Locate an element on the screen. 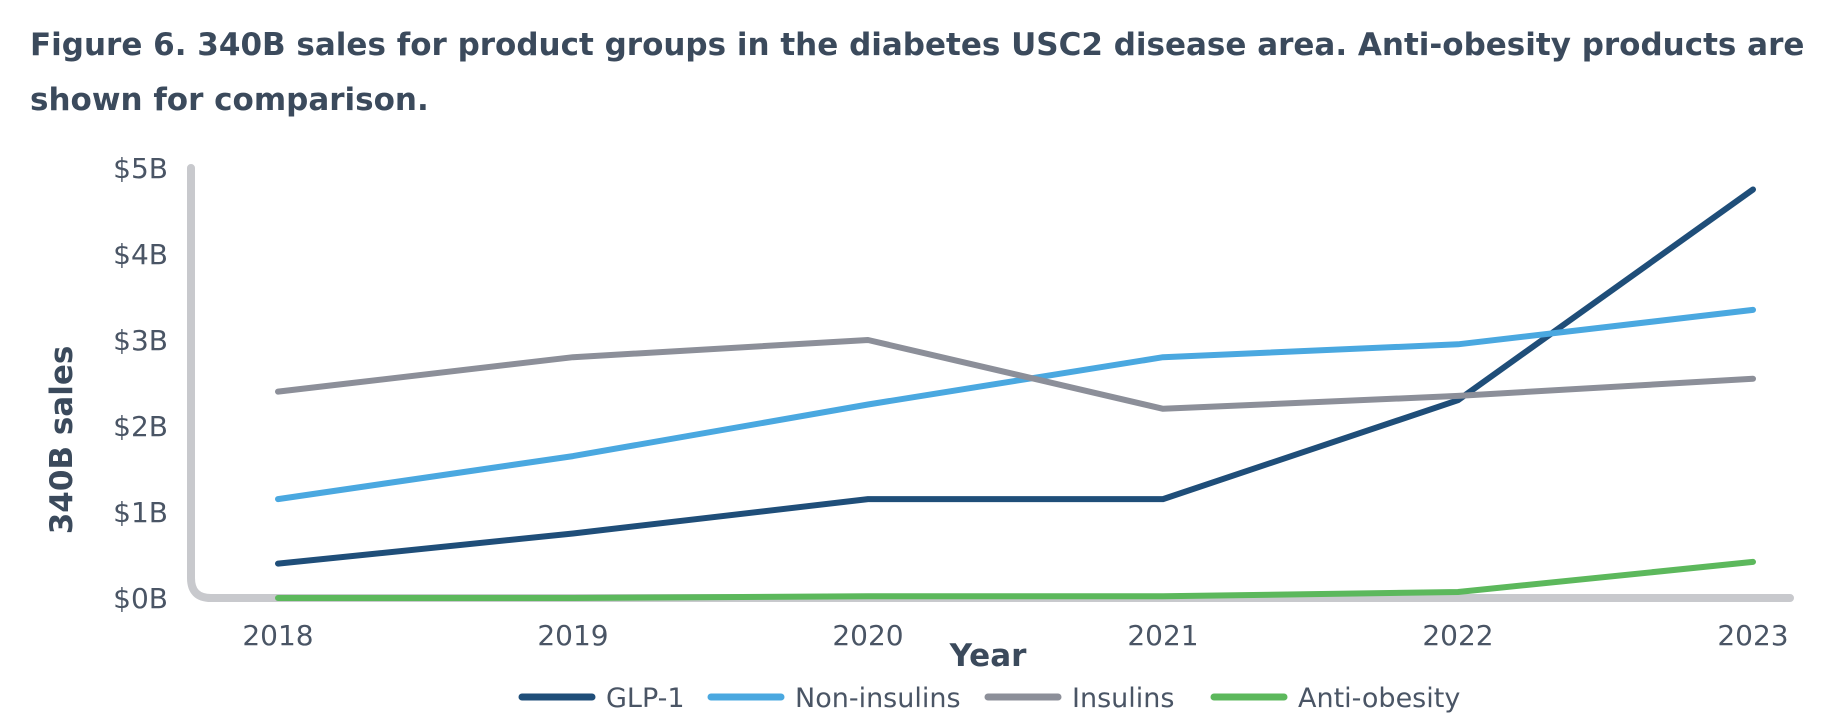  series-line-anti-obesity is located at coordinates (1015, 579).